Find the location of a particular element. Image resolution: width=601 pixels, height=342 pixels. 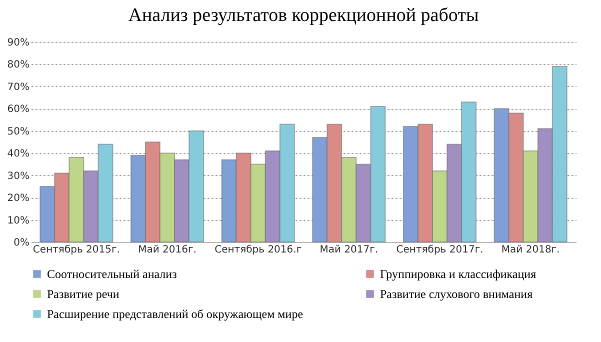

y-tick-label: 20% is located at coordinates (18, 198).